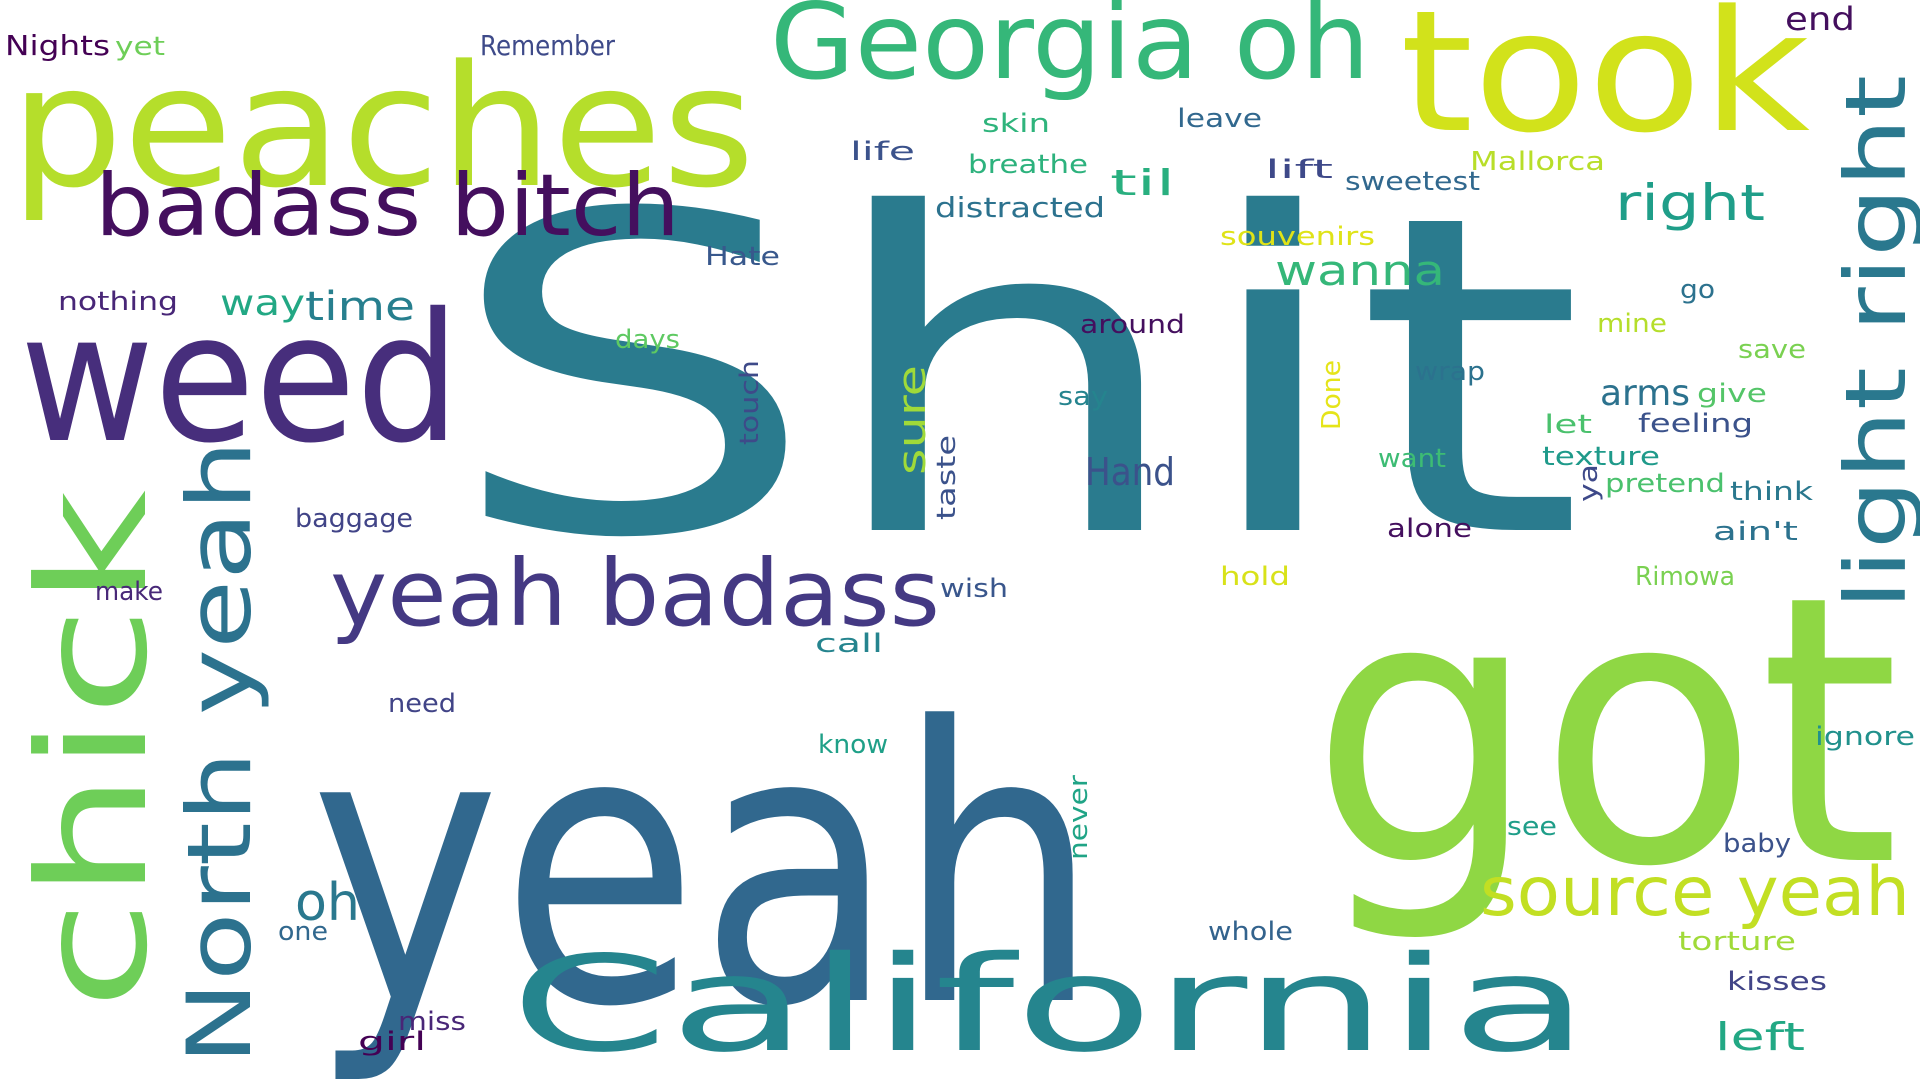  Describe the element at coordinates (129, 592) in the screenshot. I see `word-make: make` at that location.